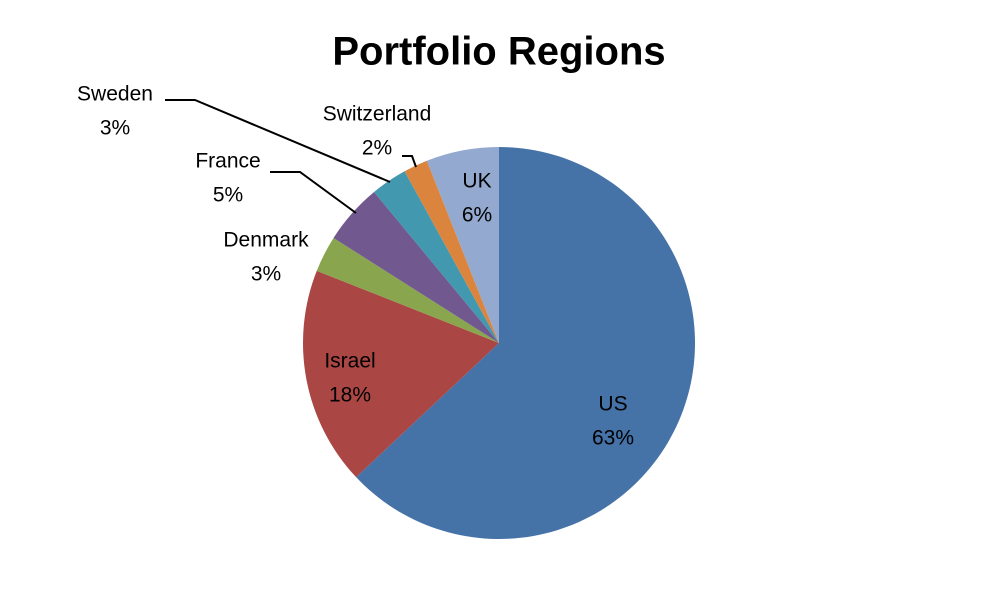 The width and height of the screenshot is (999, 600). What do you see at coordinates (266, 240) in the screenshot?
I see `slice-label: Denmark` at bounding box center [266, 240].